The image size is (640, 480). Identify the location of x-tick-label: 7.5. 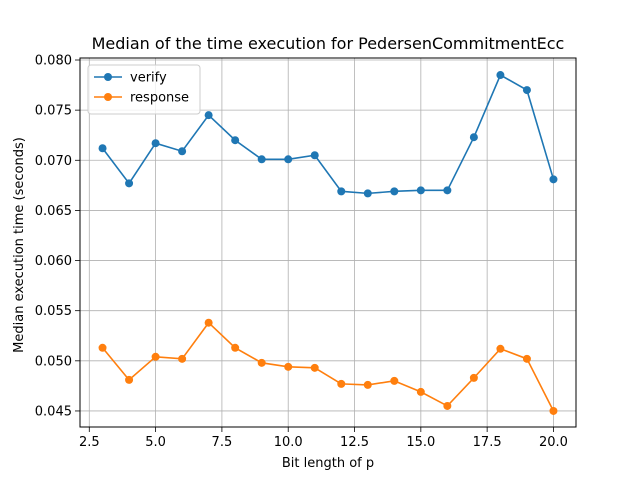
(222, 442).